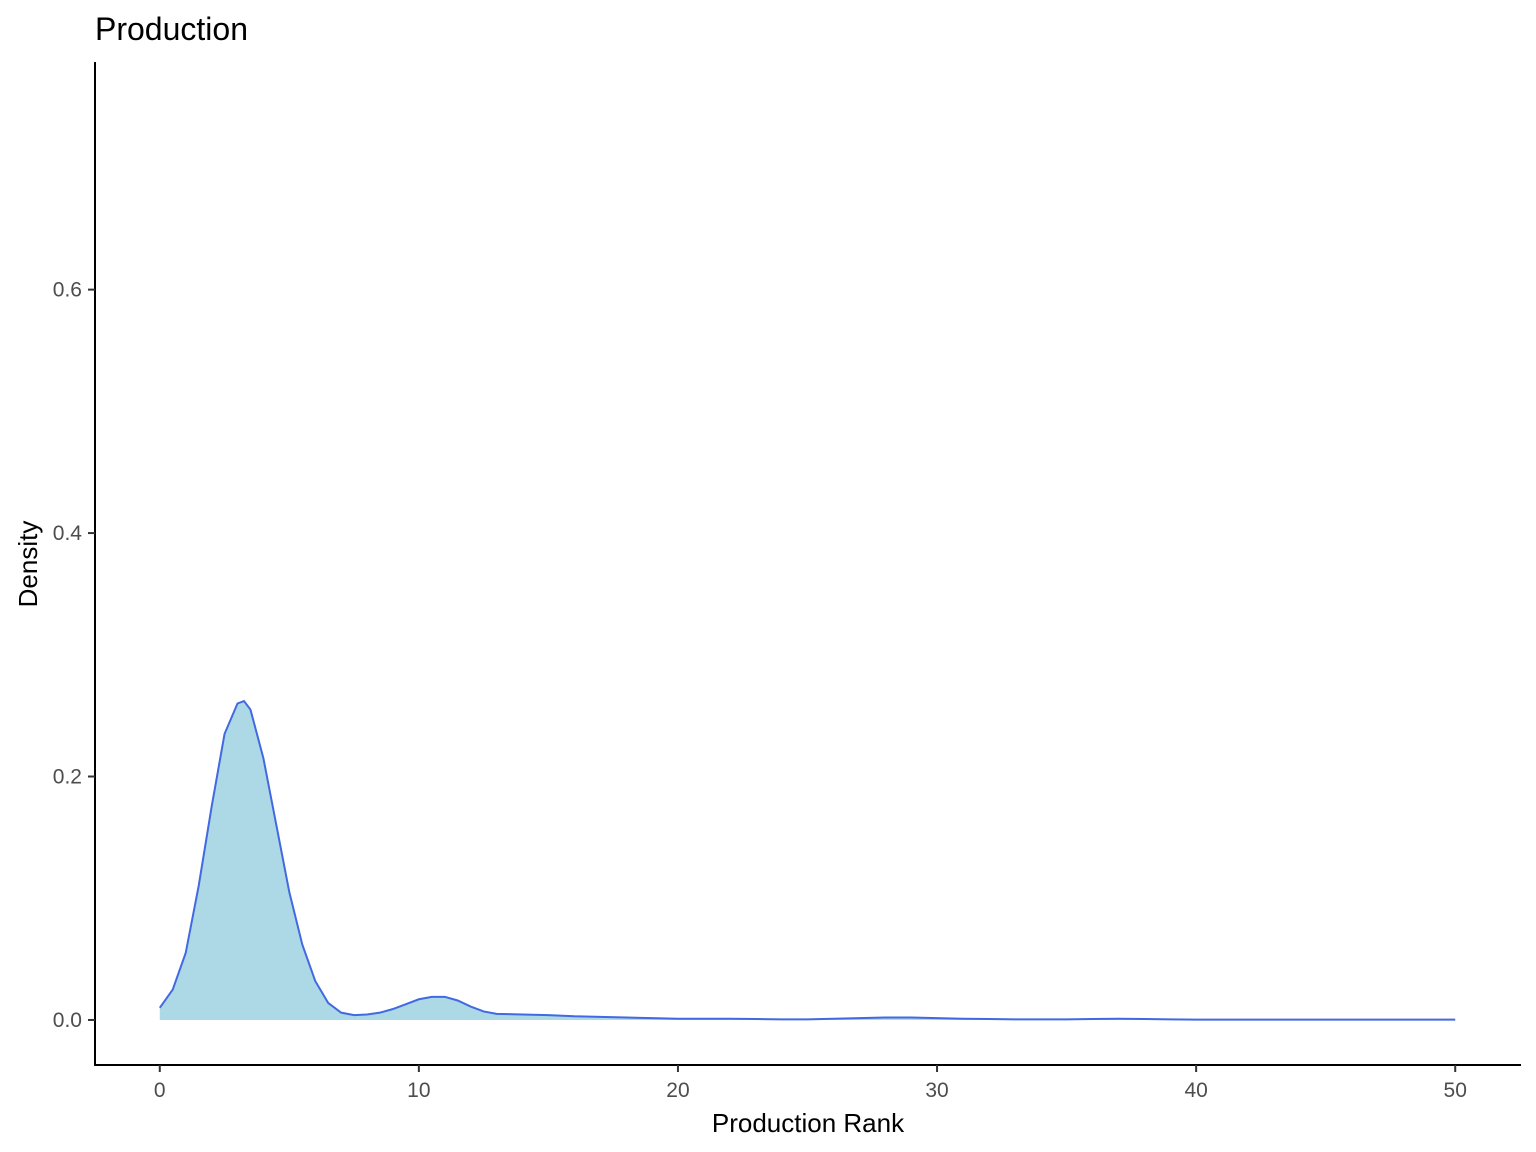 The height and width of the screenshot is (1152, 1536). I want to click on x-axis-ticks: 0 10 20 30 40 50, so click(810, 1083).